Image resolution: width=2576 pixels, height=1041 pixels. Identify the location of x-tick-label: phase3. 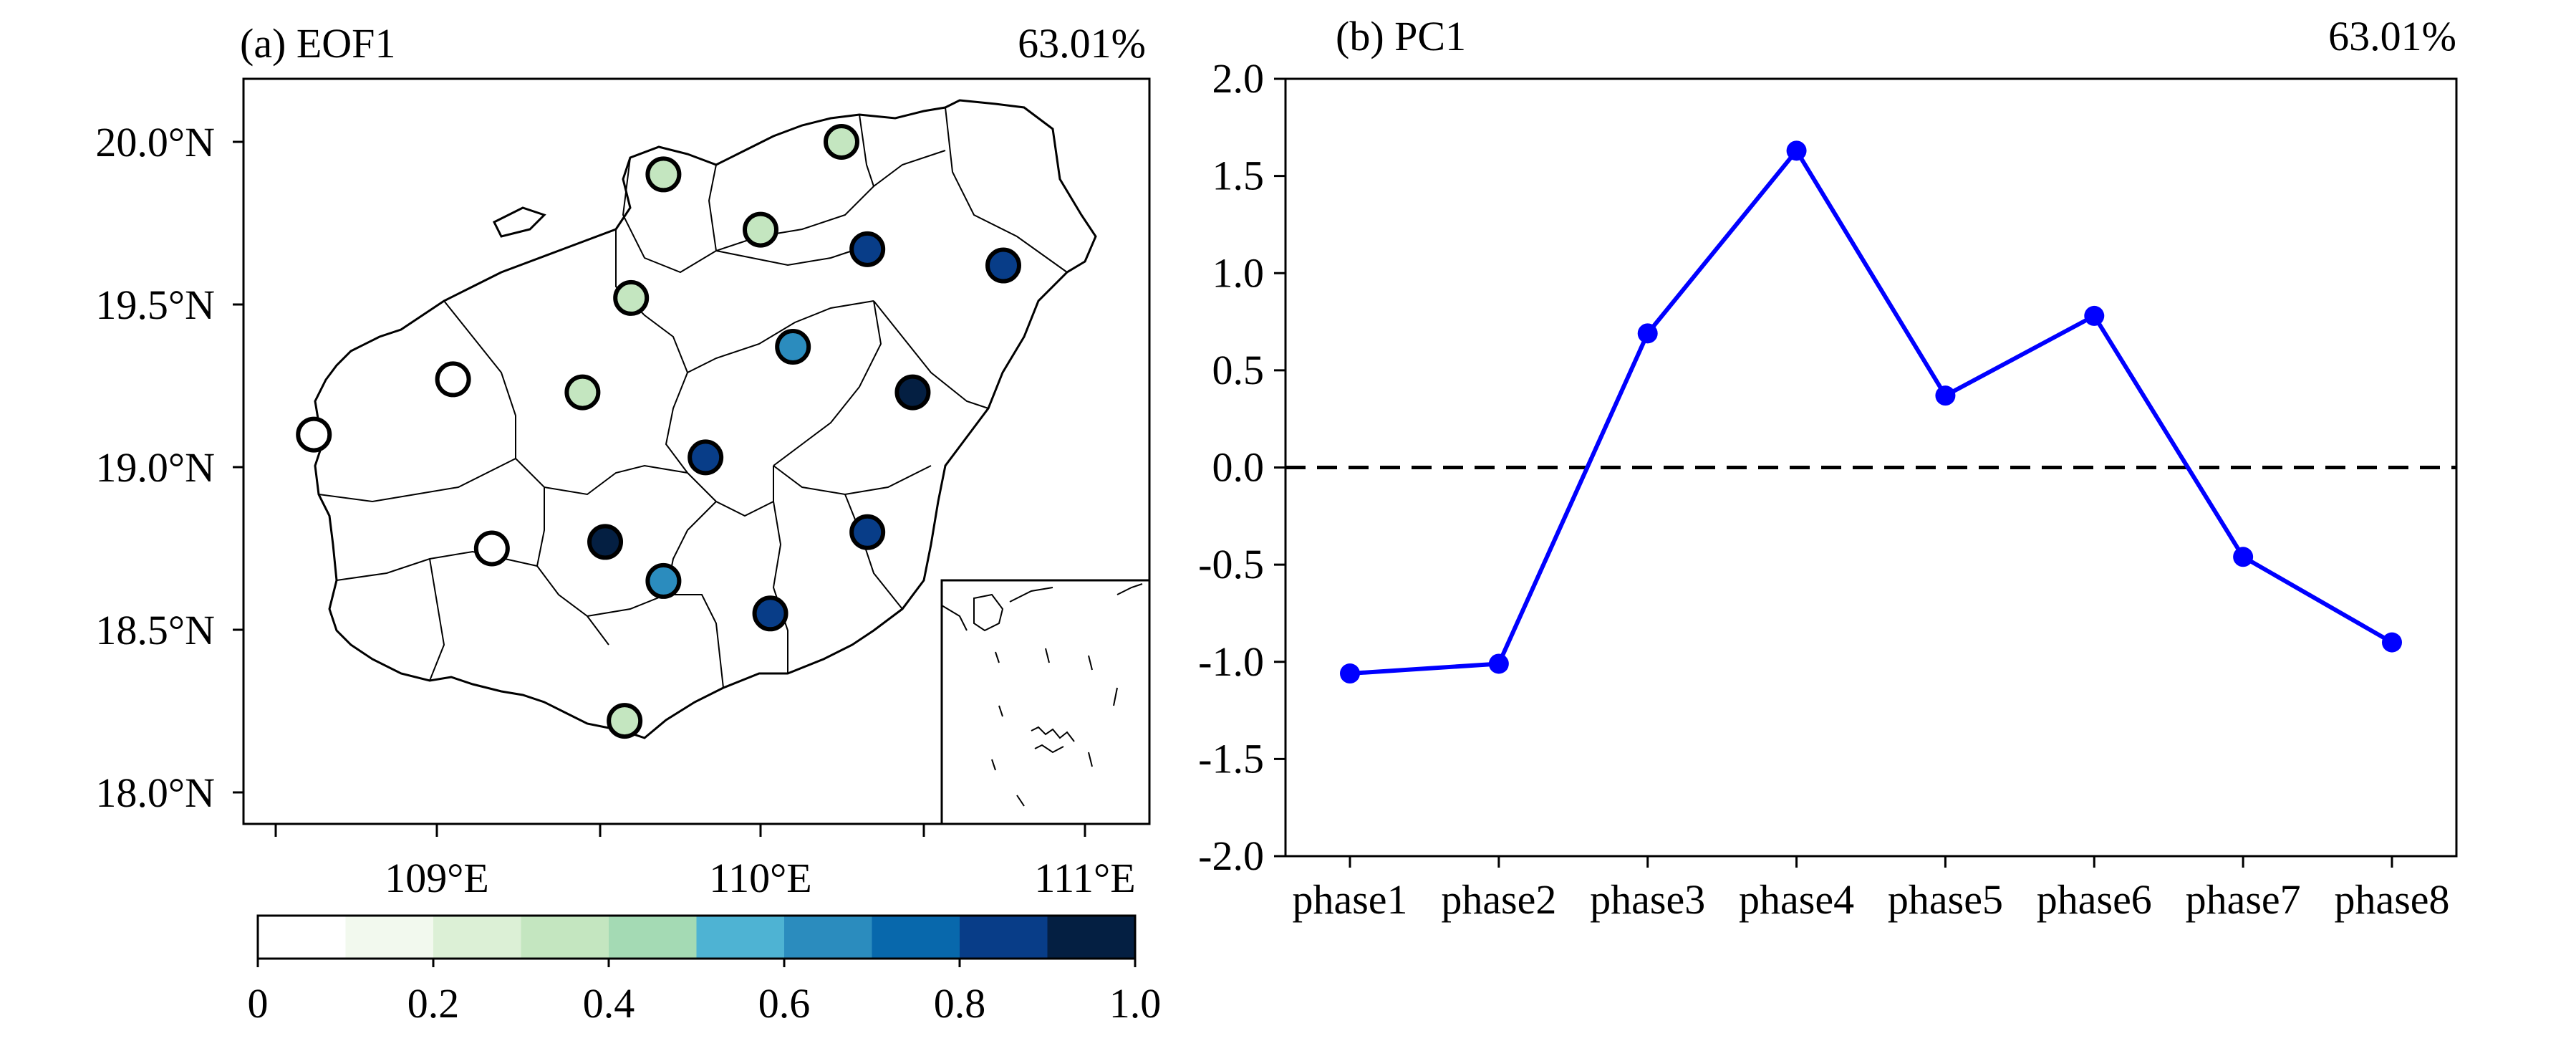
(1647, 899).